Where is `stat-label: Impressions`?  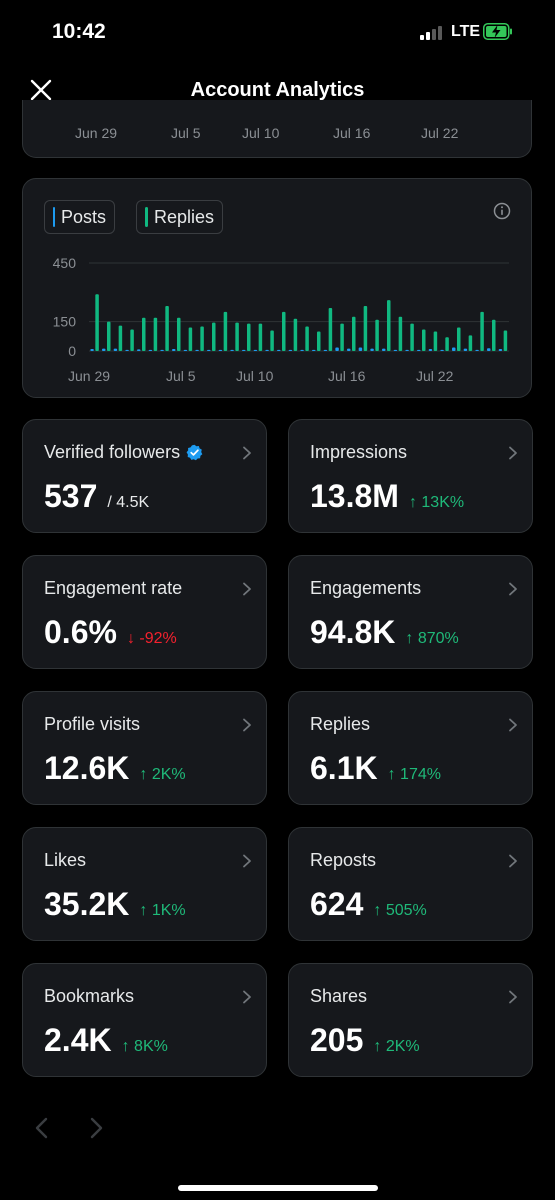
stat-label: Impressions is located at coordinates (358, 452).